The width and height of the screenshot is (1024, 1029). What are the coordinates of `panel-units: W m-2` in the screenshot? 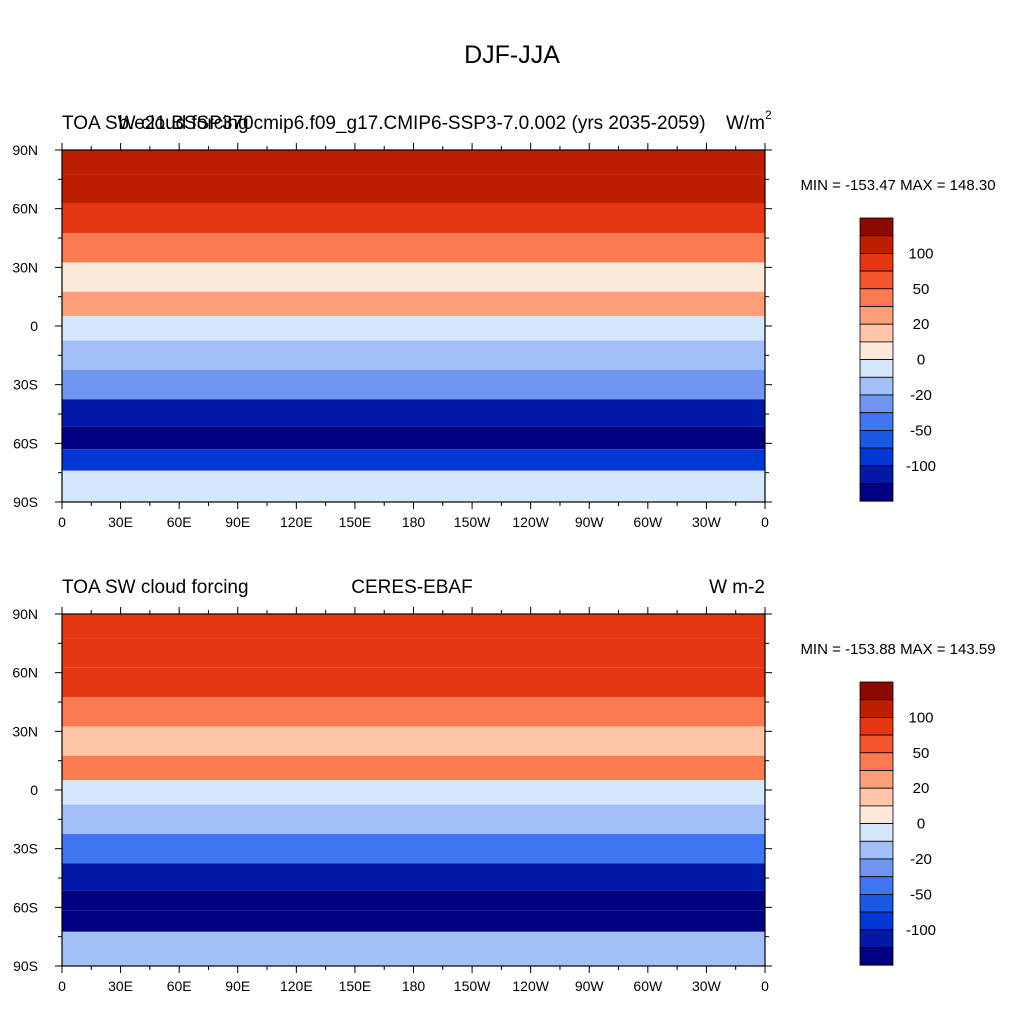 It's located at (737, 587).